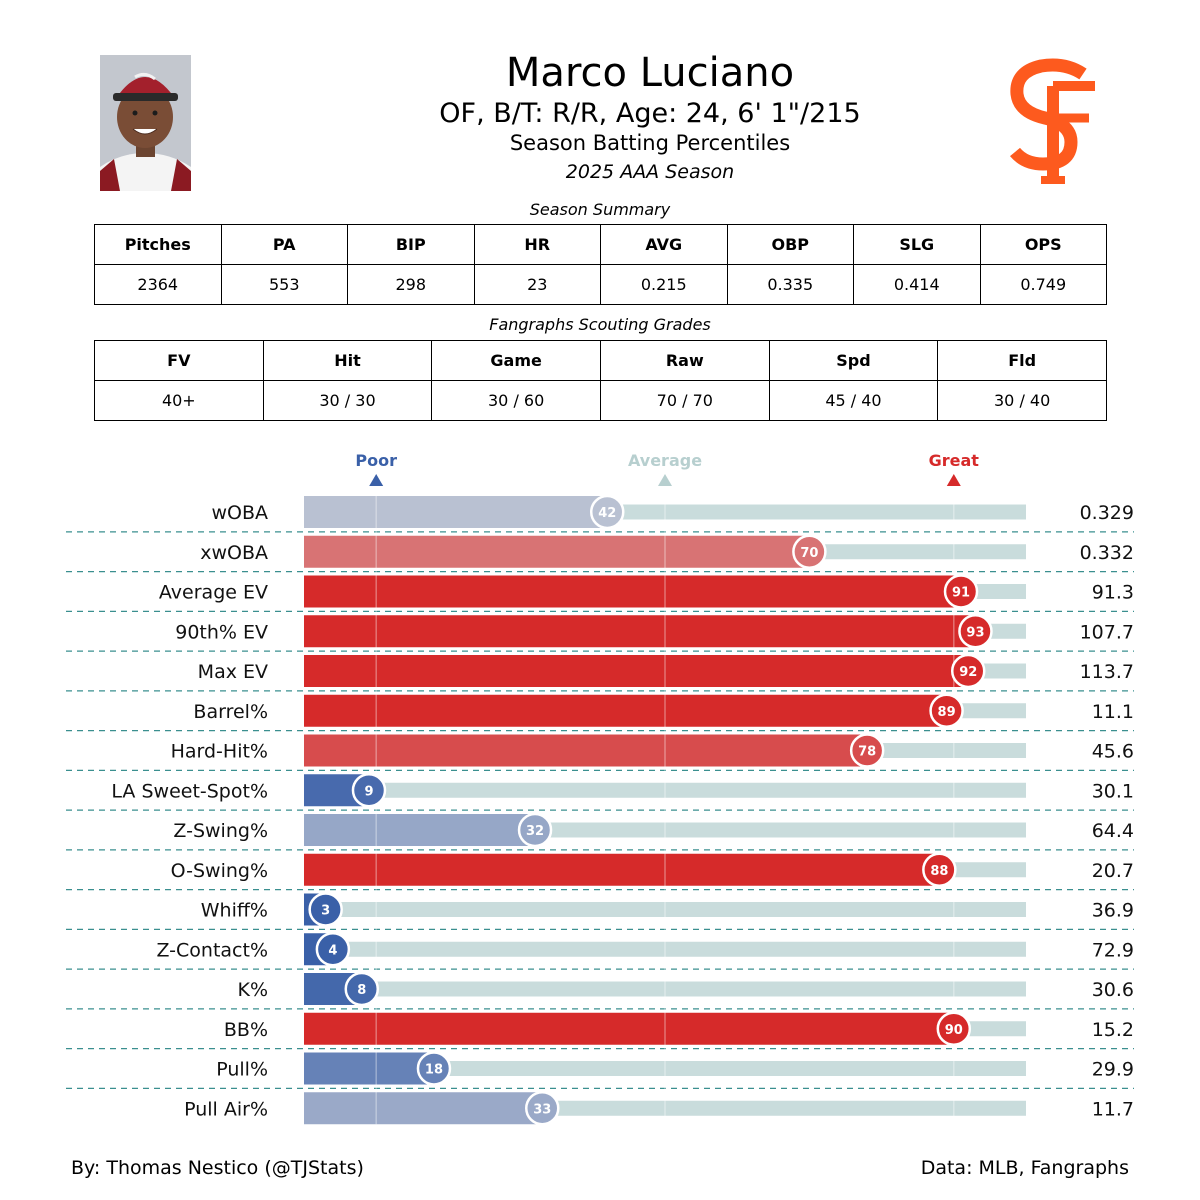 This screenshot has height=1200, width=1200. What do you see at coordinates (1113, 1109) in the screenshot?
I see `stat-value-pull-air: 11.7` at bounding box center [1113, 1109].